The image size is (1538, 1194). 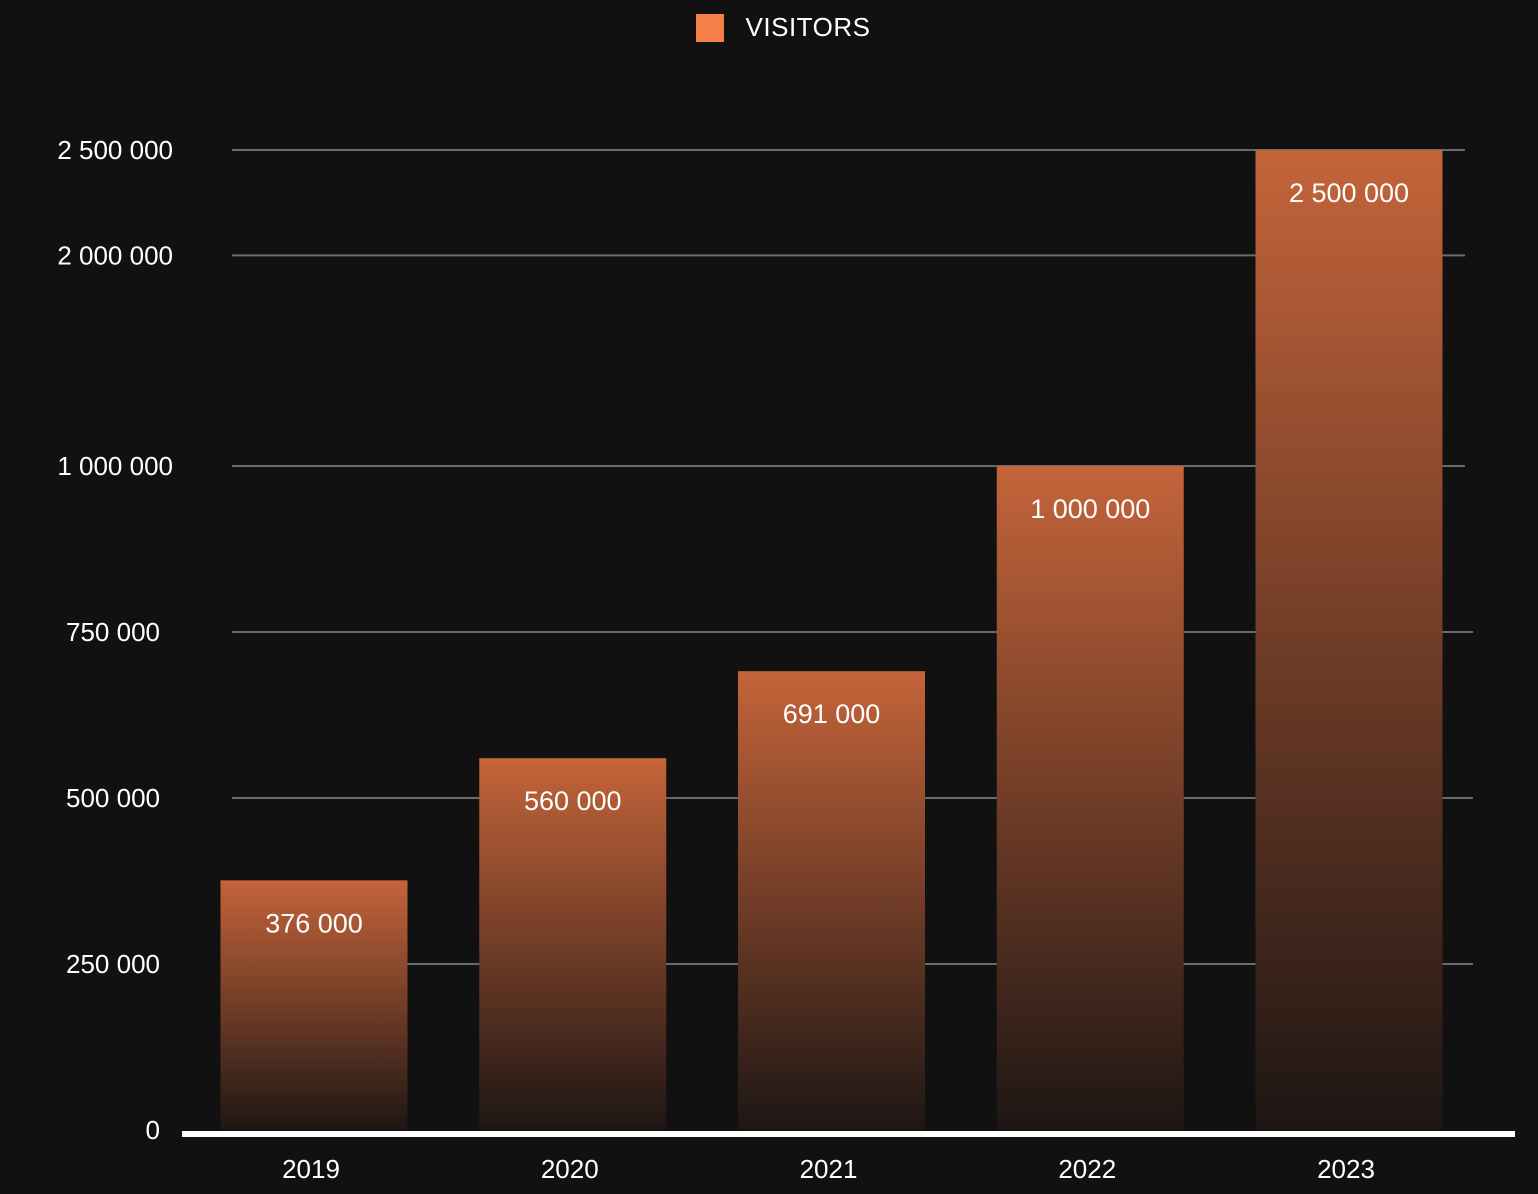 I want to click on data-label-2019: 376 000, so click(x=314, y=923).